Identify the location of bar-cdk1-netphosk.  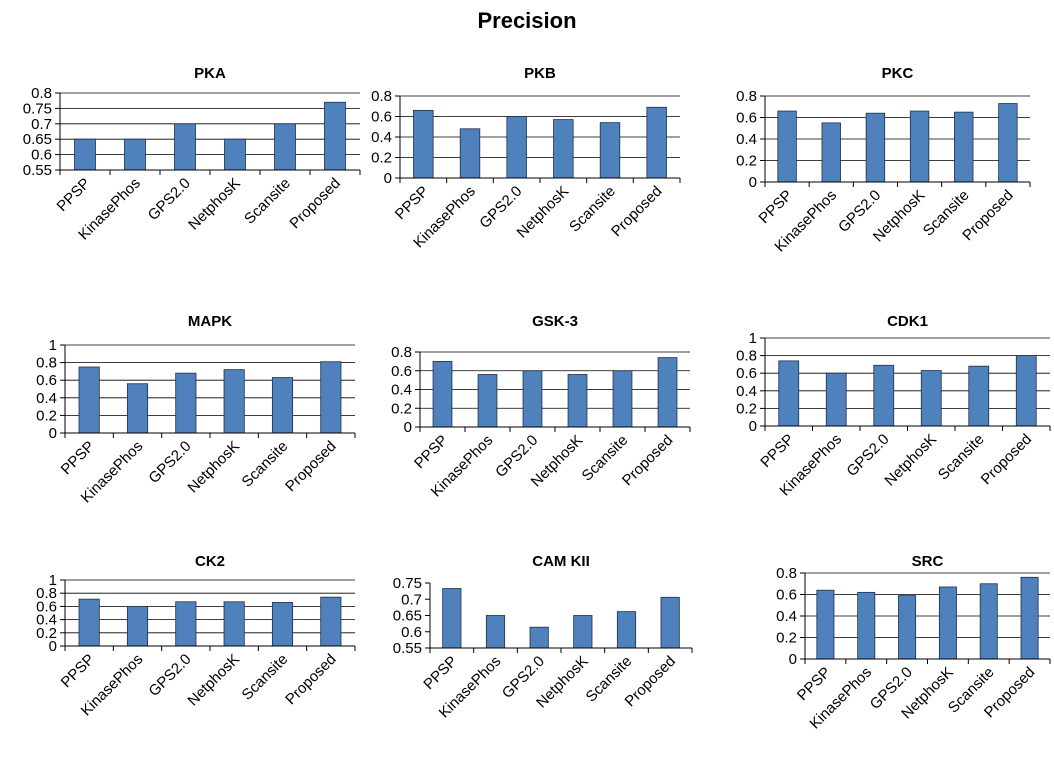
(931, 398).